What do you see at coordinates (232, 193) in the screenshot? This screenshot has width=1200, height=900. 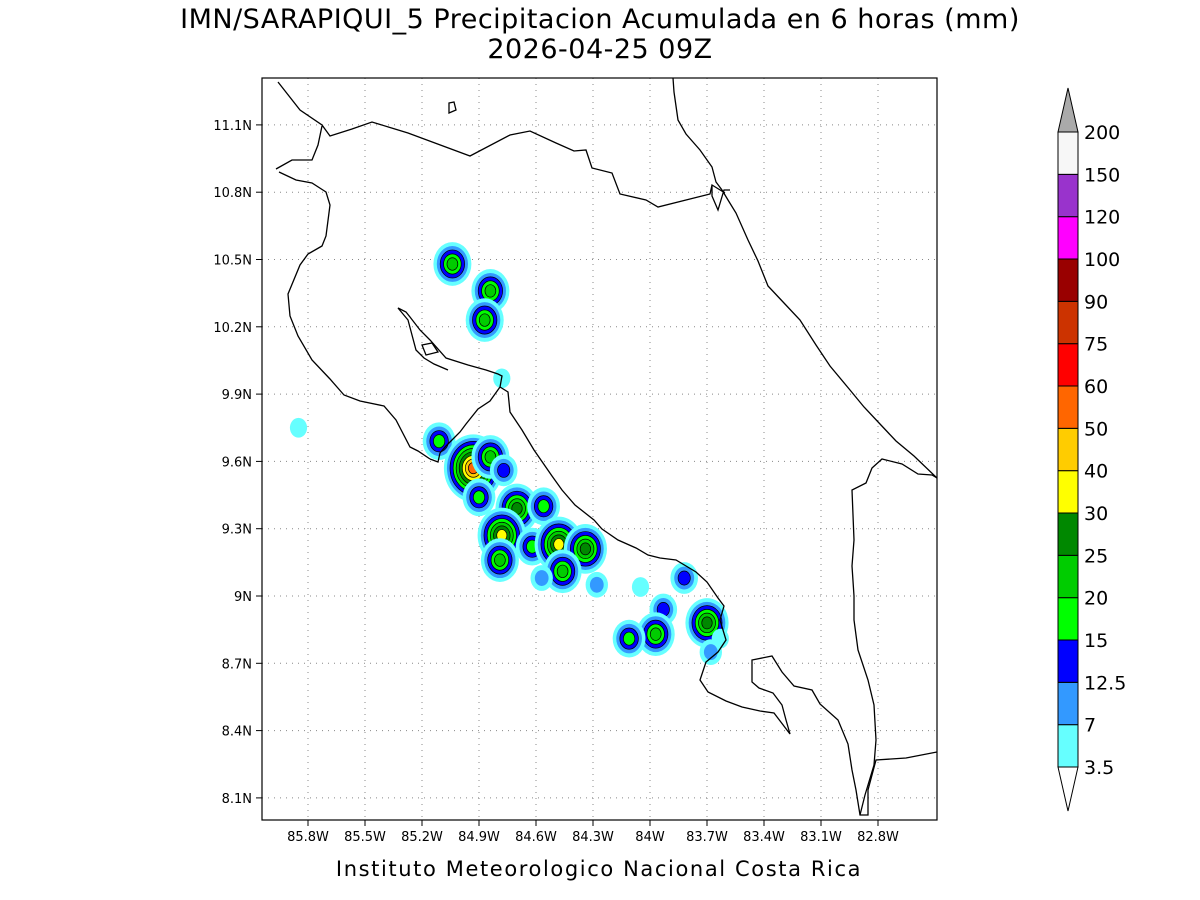 I see `lat-tick-label: 10.8N` at bounding box center [232, 193].